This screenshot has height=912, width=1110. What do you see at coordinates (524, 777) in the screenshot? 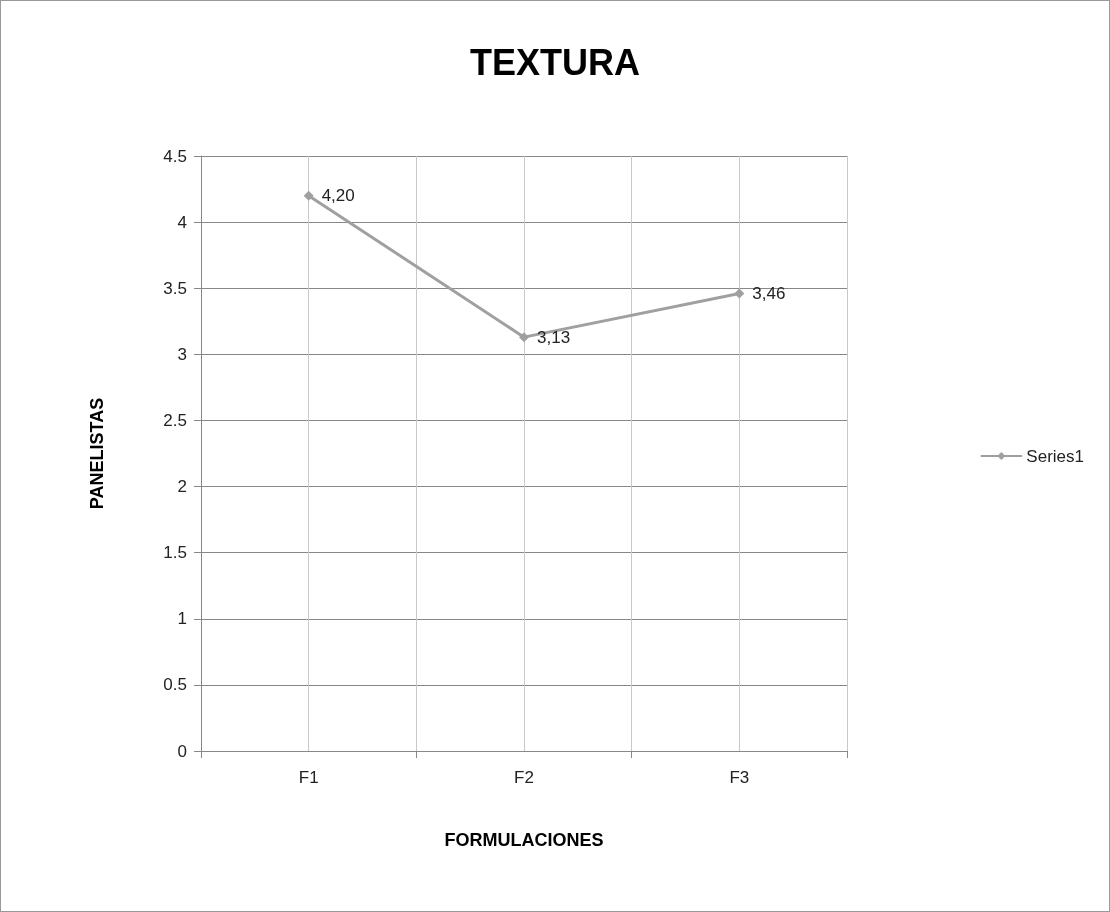
I see `x-tick-label: F2` at bounding box center [524, 777].